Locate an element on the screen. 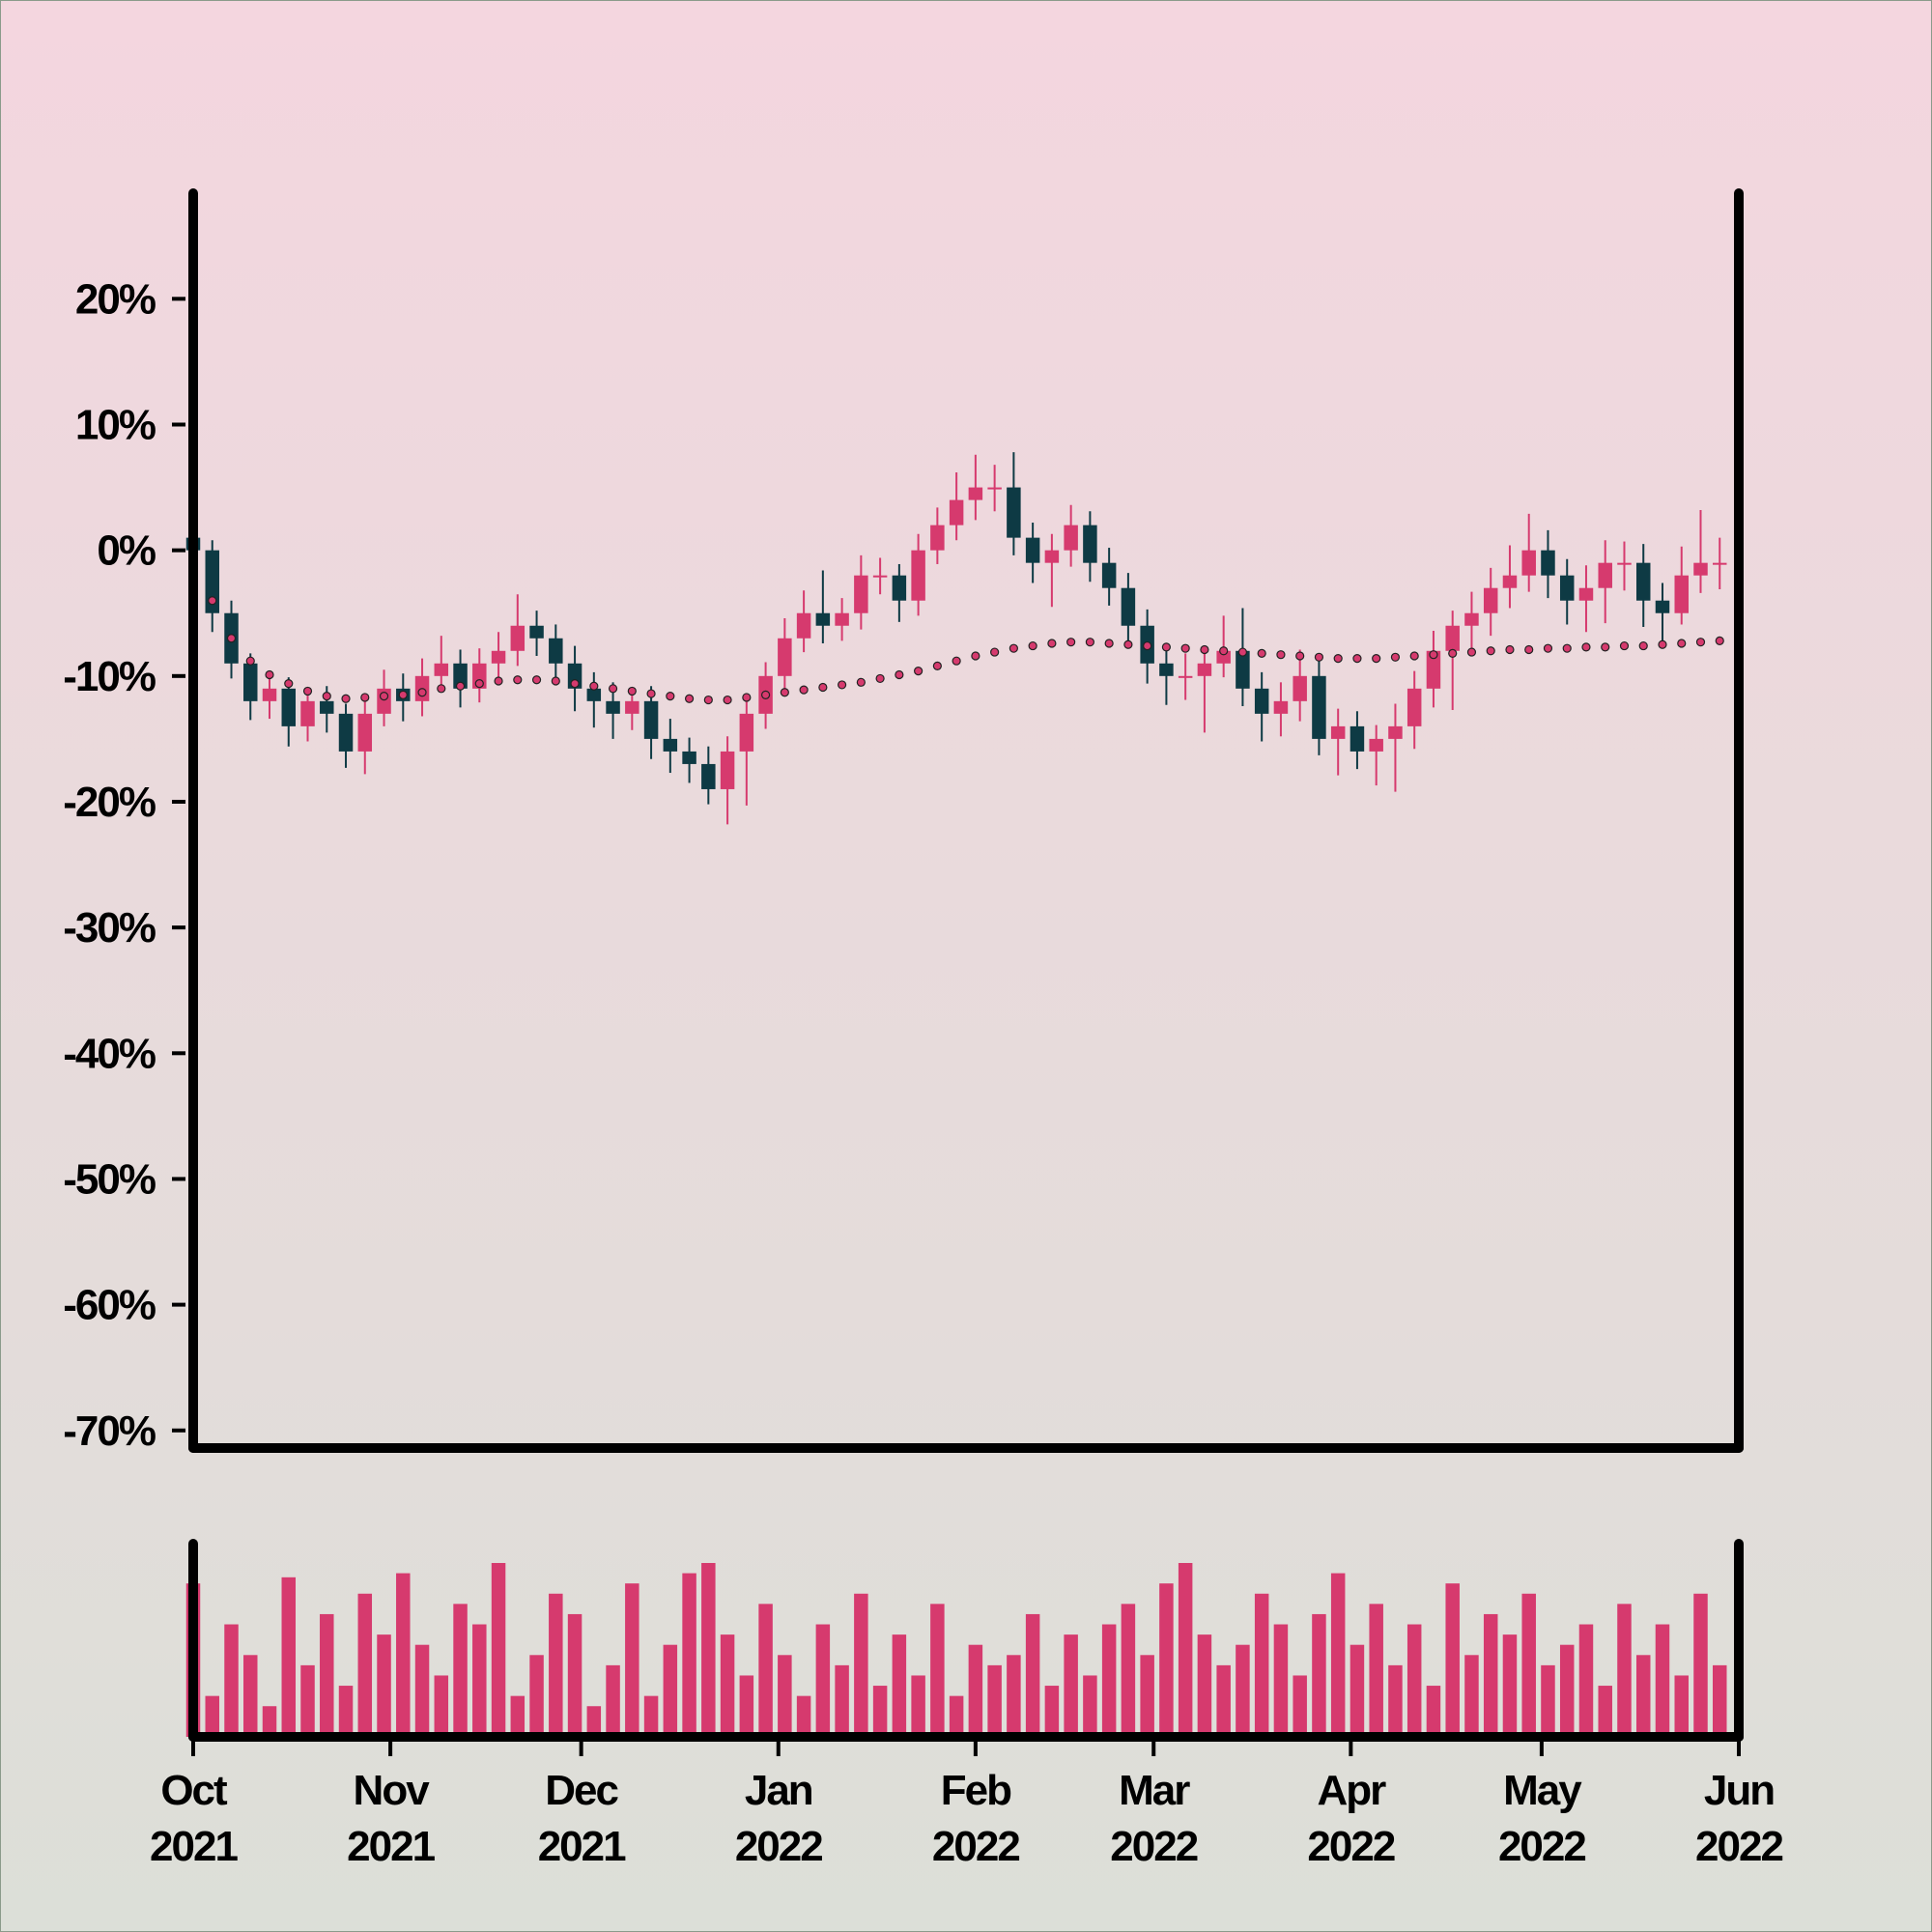 Image resolution: width=1932 pixels, height=1932 pixels. x-tick-label: May 2022 is located at coordinates (1541, 1818).